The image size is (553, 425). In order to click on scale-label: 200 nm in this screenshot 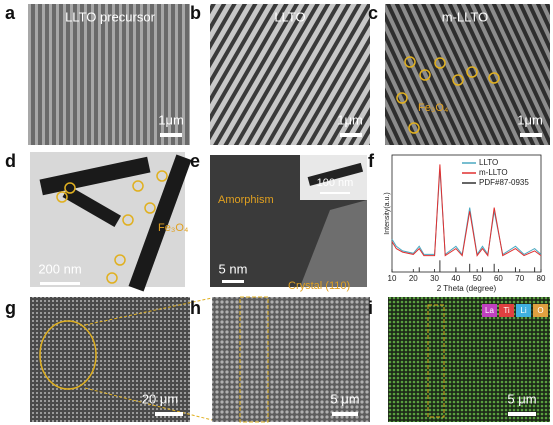, I will do `click(59, 268)`.